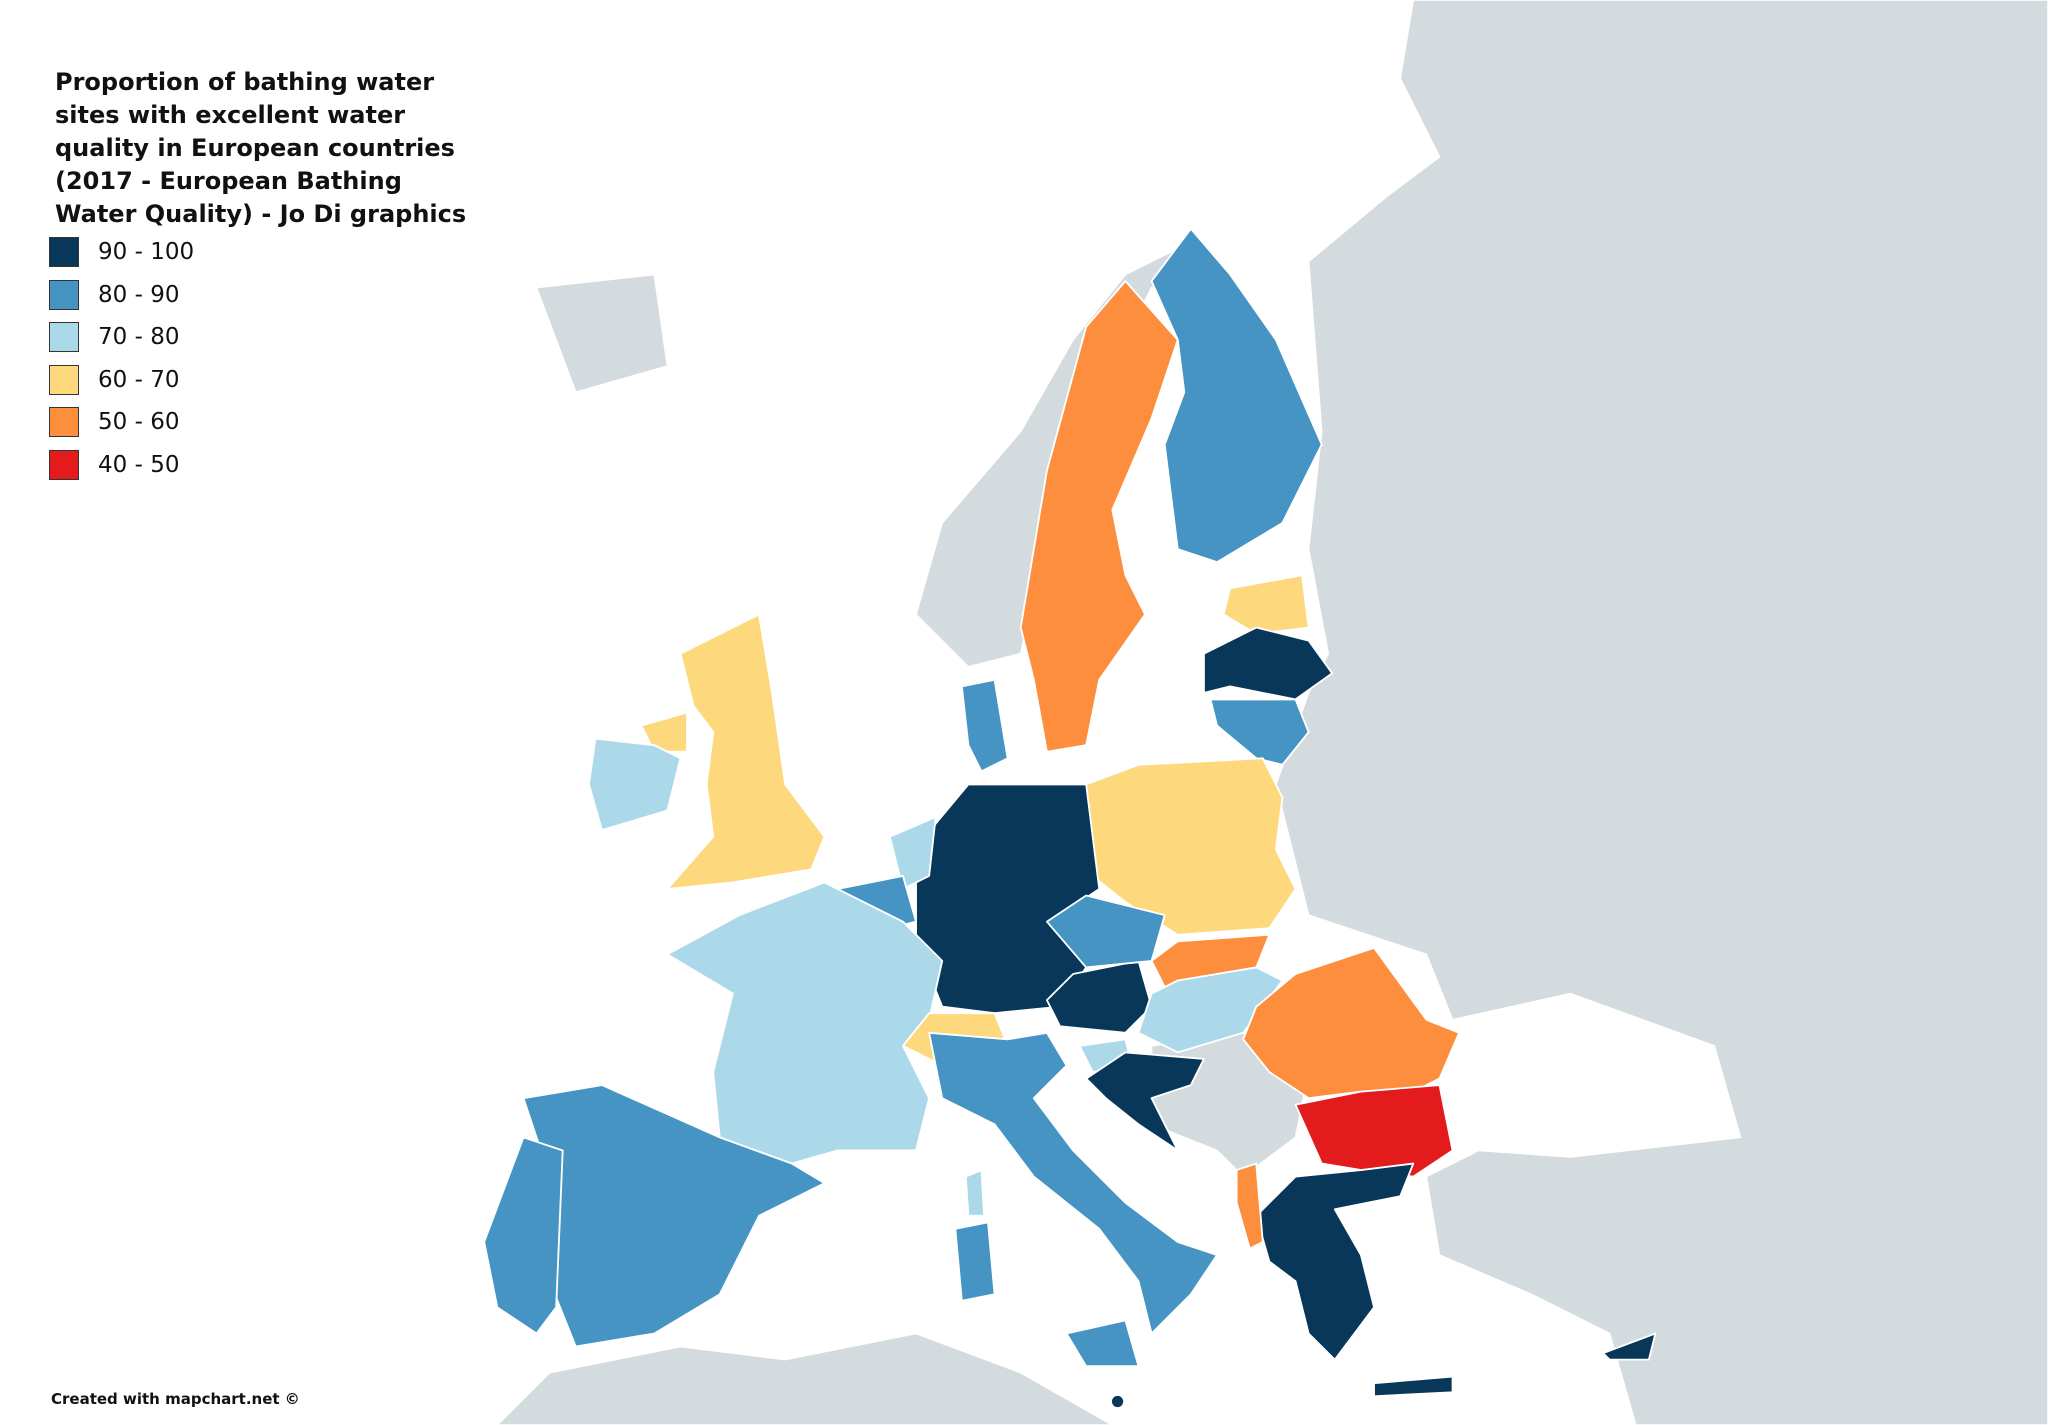 Image resolution: width=2048 pixels, height=1425 pixels. What do you see at coordinates (139, 422) in the screenshot?
I see `legend-label: 50 - 60` at bounding box center [139, 422].